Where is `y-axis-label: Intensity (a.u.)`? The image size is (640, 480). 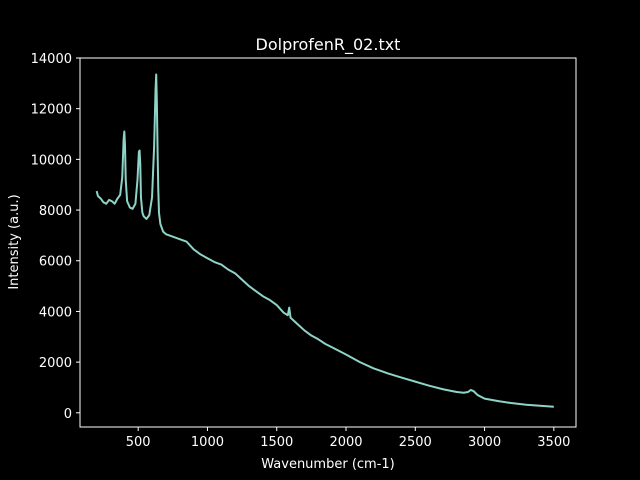 y-axis-label: Intensity (a.u.) is located at coordinates (14, 241).